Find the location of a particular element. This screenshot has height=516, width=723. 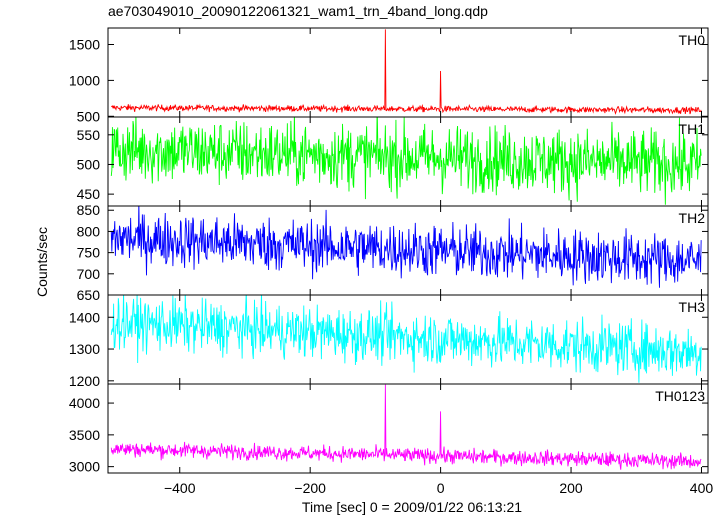

y-axis-label: Counts/sec is located at coordinates (42, 262).